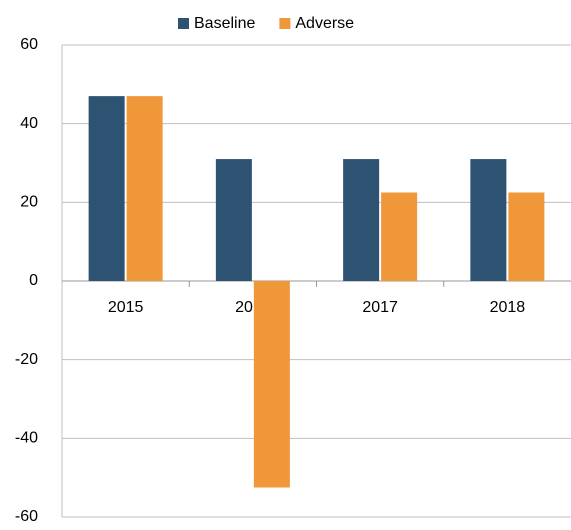  I want to click on y-tick-label: 60, so click(29, 44).